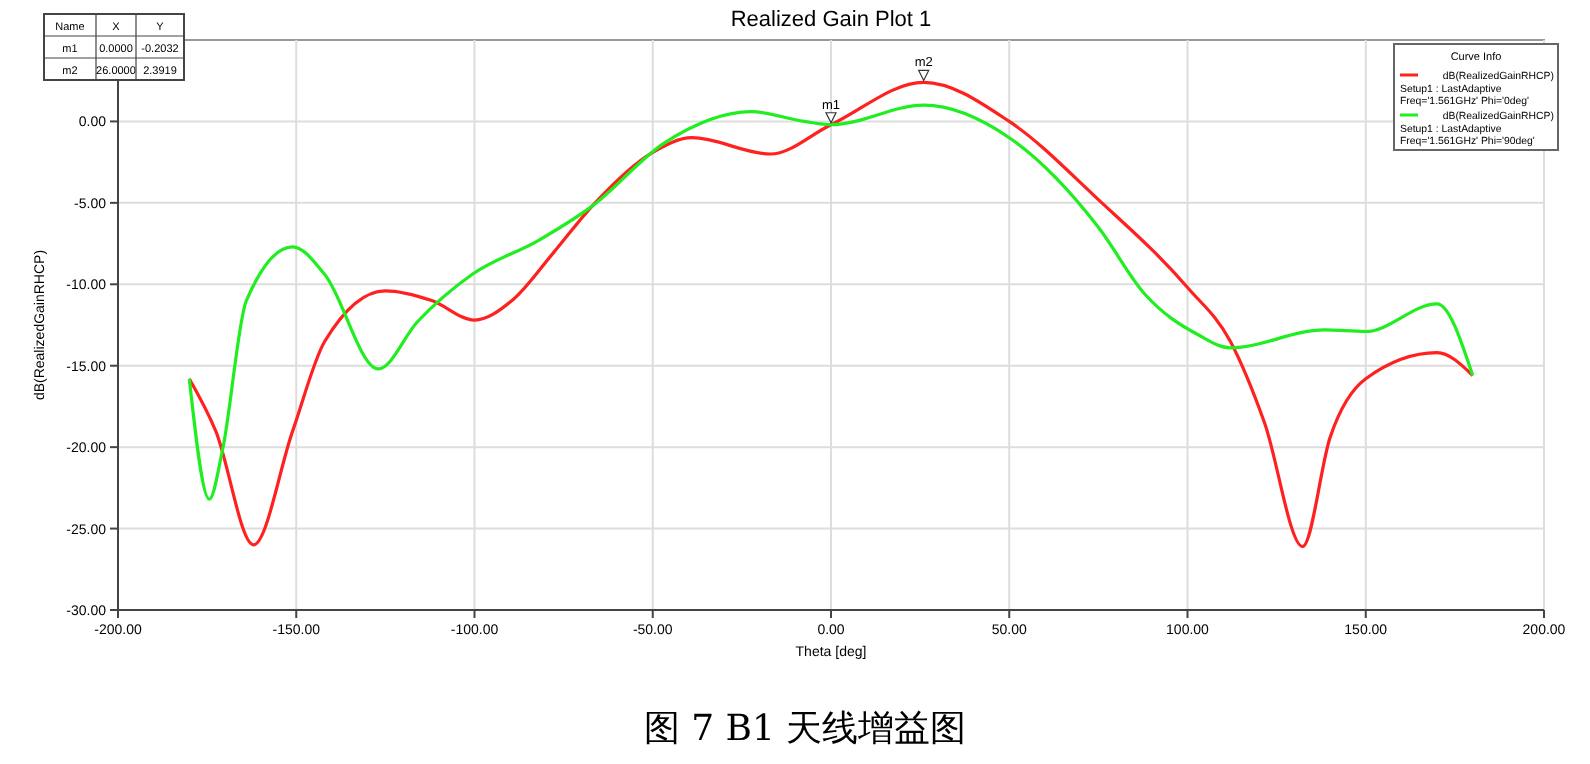 The image size is (1590, 764). What do you see at coordinates (831, 20) in the screenshot?
I see `chart-title: Realized Gain Plot 1` at bounding box center [831, 20].